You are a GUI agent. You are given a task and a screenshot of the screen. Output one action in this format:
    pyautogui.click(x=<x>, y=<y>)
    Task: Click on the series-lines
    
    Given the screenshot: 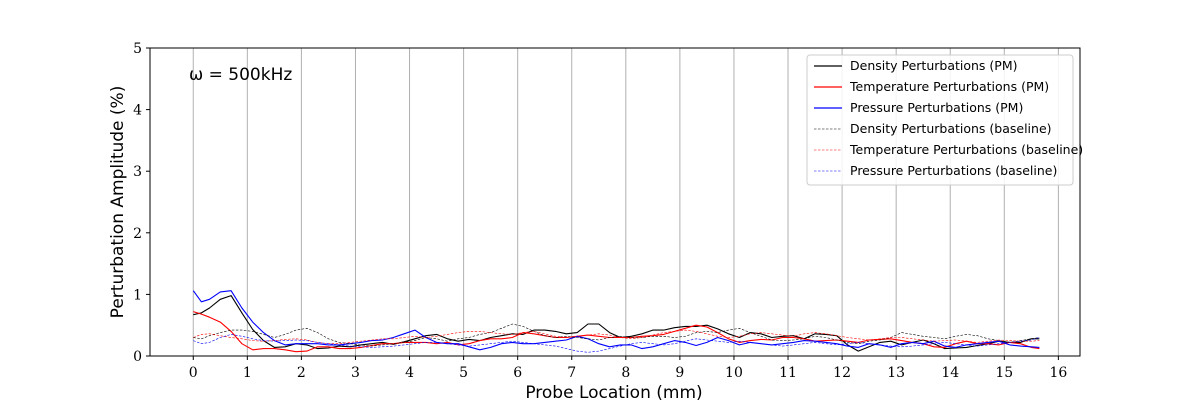 What is the action you would take?
    pyautogui.click(x=616, y=321)
    